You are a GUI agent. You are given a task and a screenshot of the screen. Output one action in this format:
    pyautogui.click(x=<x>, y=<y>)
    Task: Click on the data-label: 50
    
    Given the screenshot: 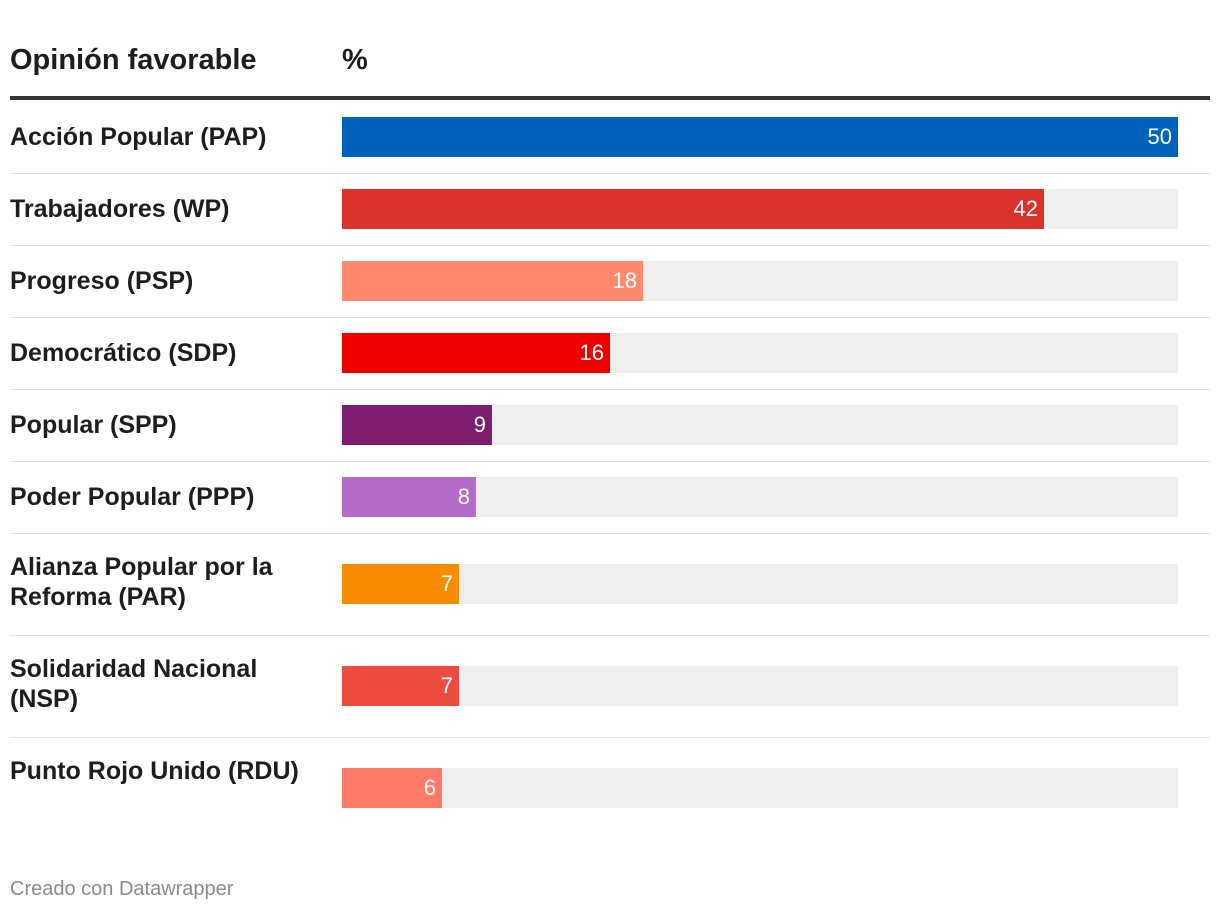 What is the action you would take?
    pyautogui.click(x=1159, y=136)
    